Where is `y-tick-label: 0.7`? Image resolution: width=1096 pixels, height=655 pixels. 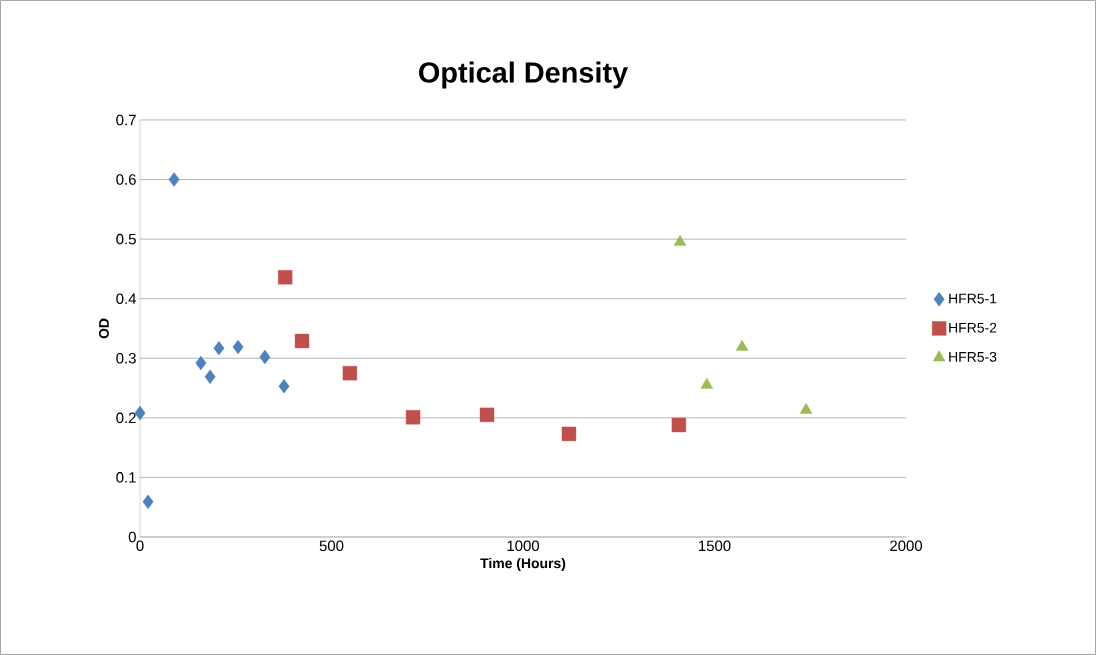 y-tick-label: 0.7 is located at coordinates (126, 120).